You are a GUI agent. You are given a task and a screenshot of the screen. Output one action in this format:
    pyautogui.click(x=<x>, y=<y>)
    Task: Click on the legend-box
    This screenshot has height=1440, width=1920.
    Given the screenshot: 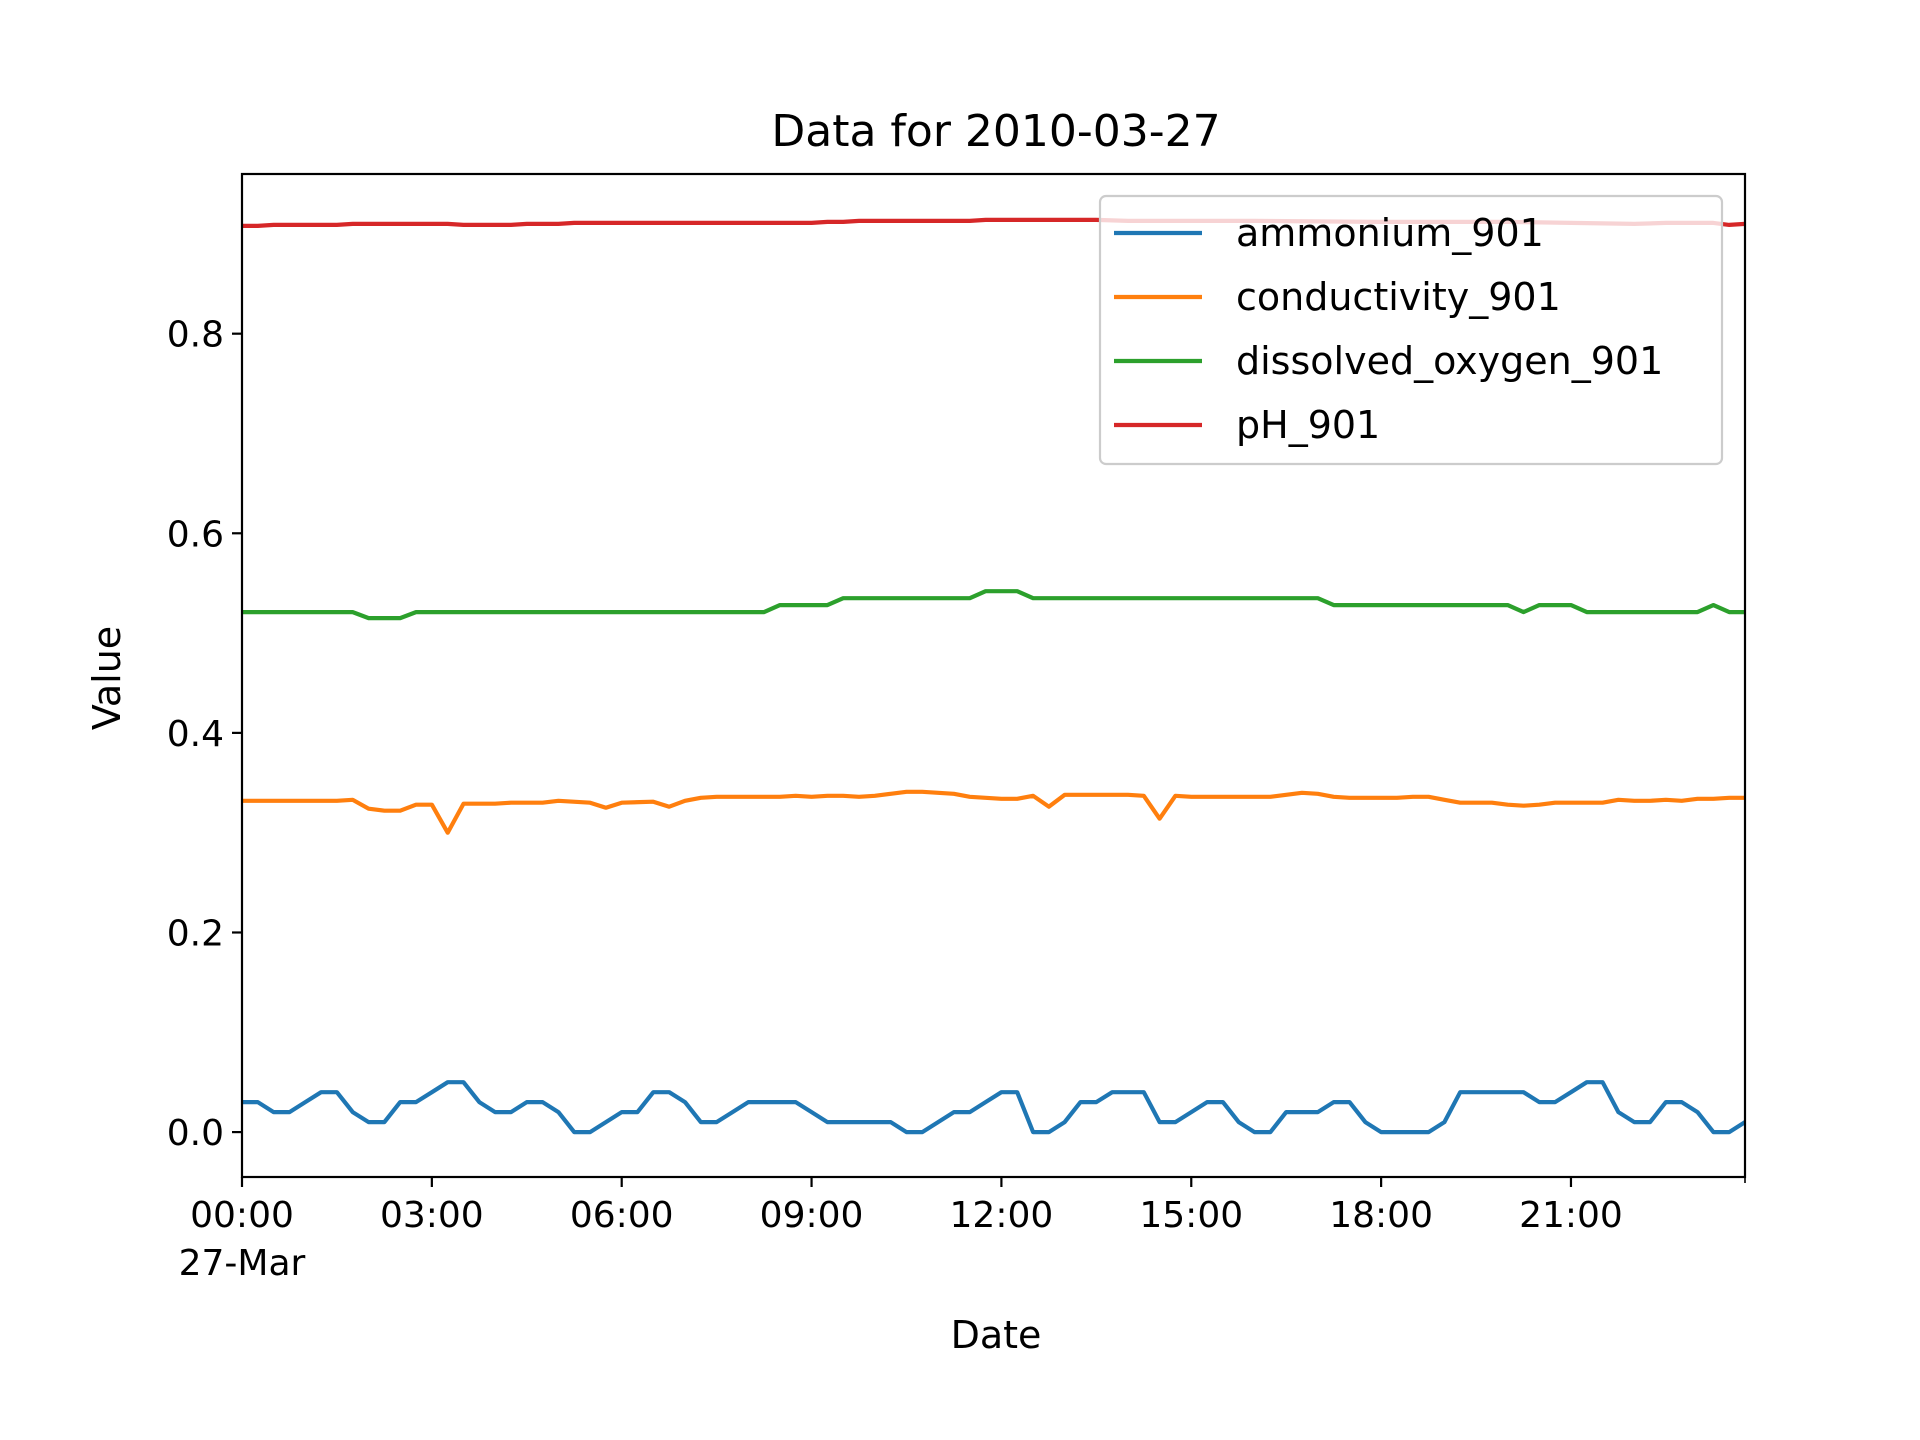 What is the action you would take?
    pyautogui.click(x=1411, y=330)
    